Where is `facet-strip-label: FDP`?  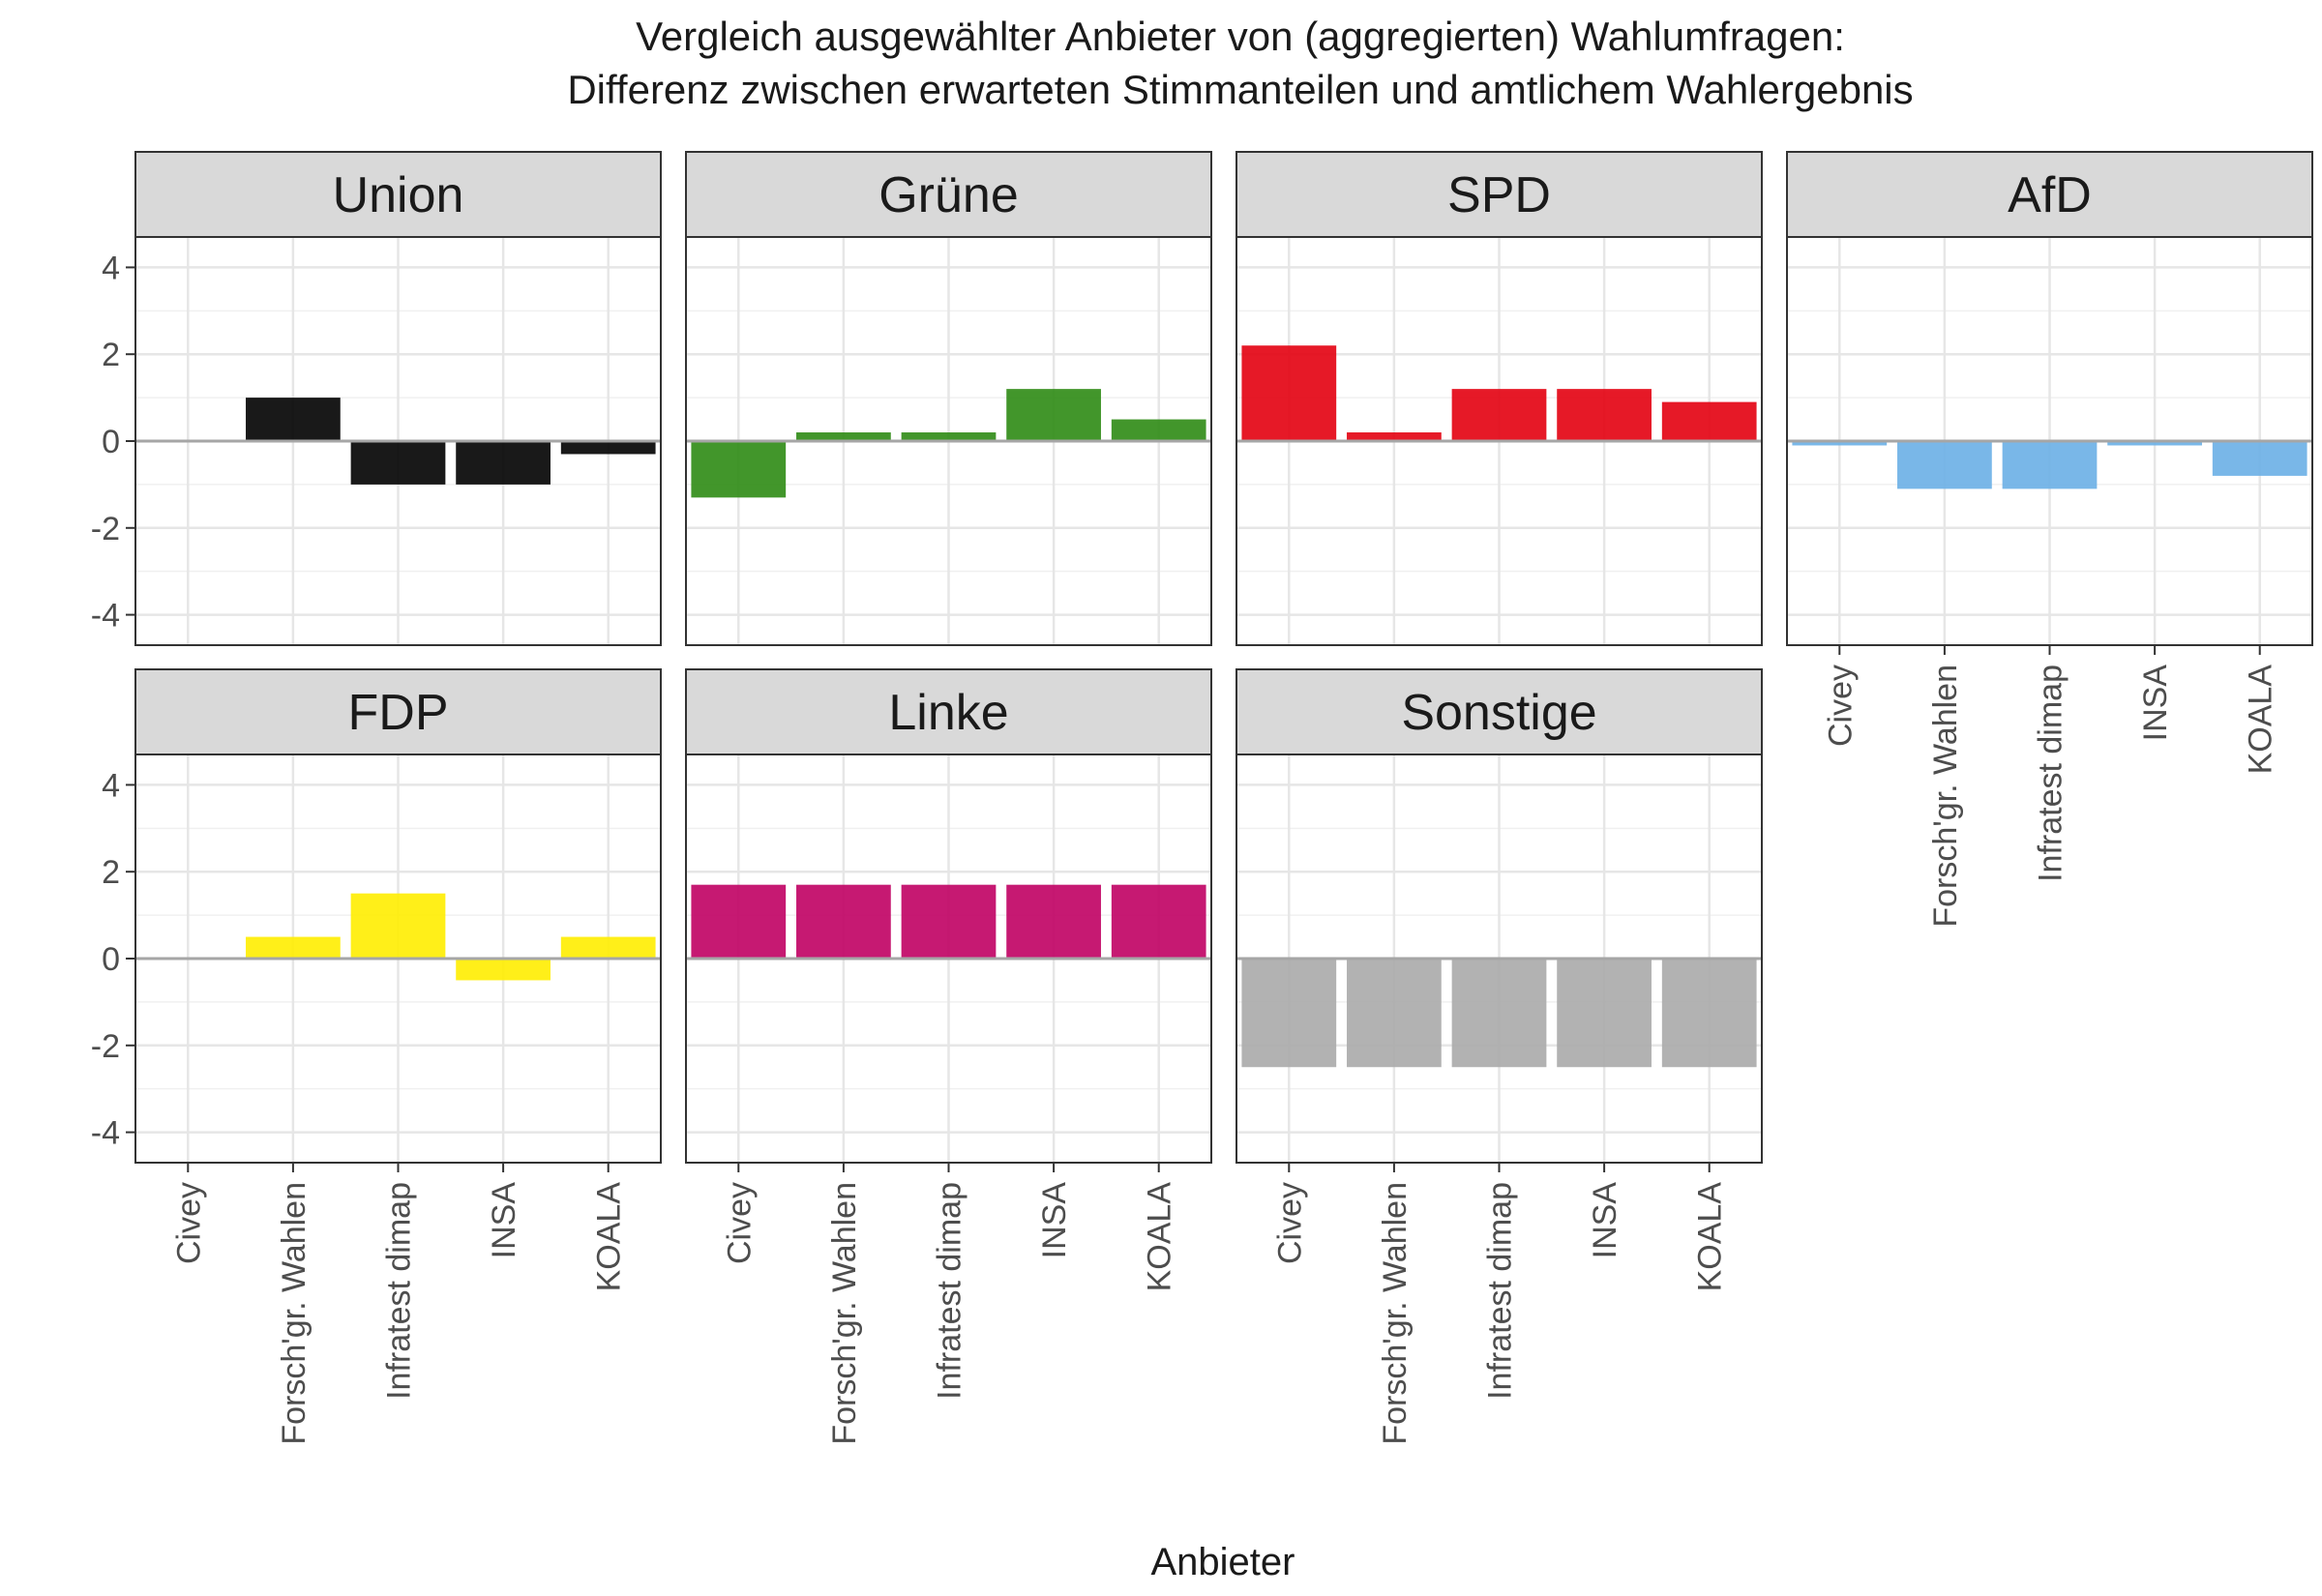 facet-strip-label: FDP is located at coordinates (398, 713).